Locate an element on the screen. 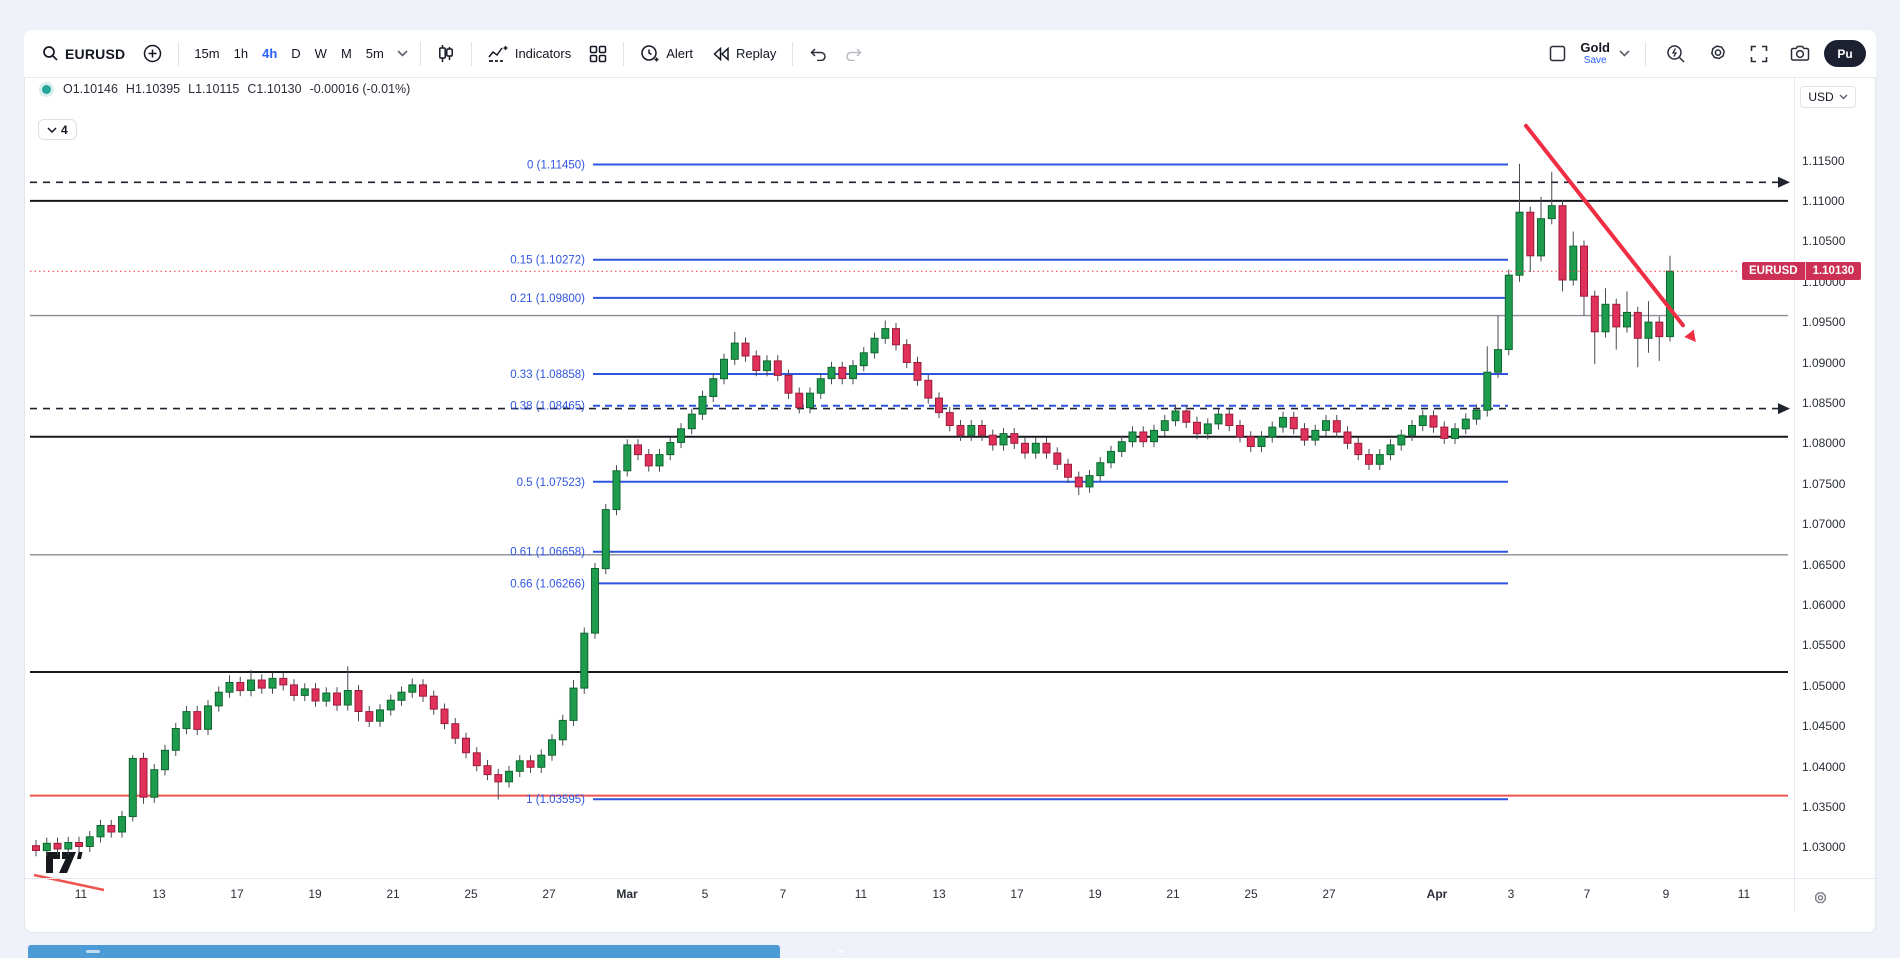  chart-settings-button is located at coordinates (1718, 54).